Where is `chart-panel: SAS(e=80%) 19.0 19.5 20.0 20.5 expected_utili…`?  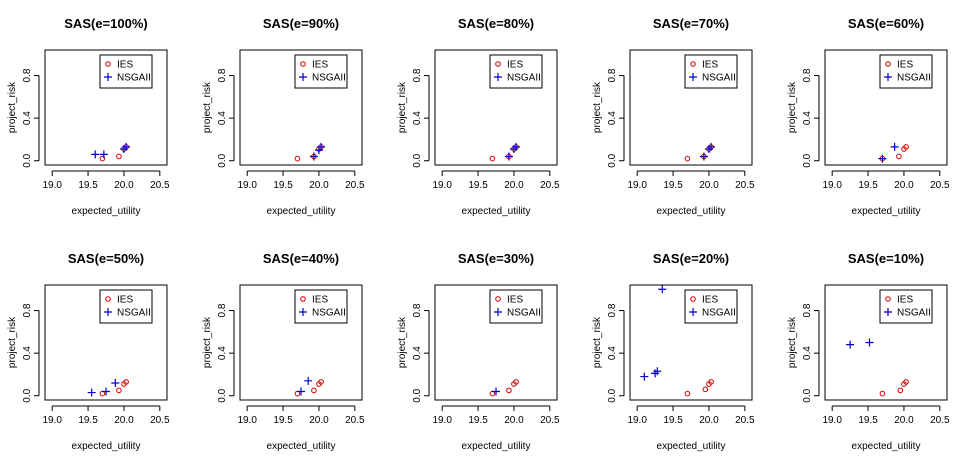 chart-panel: SAS(e=80%) 19.0 19.5 20.0 20.5 expected_utili… is located at coordinates (478, 116).